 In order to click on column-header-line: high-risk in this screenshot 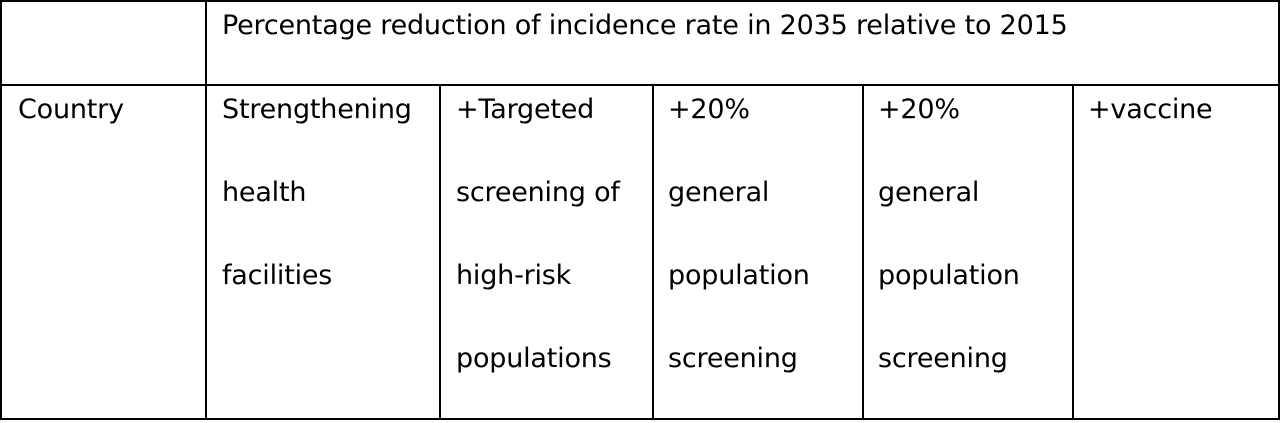, I will do `click(514, 275)`.